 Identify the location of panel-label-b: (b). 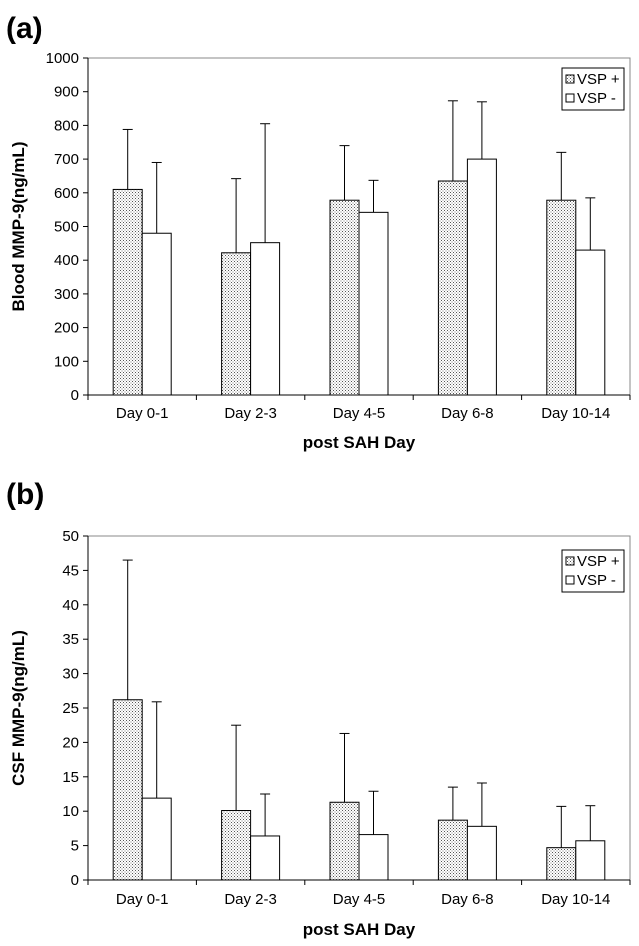
(25, 494).